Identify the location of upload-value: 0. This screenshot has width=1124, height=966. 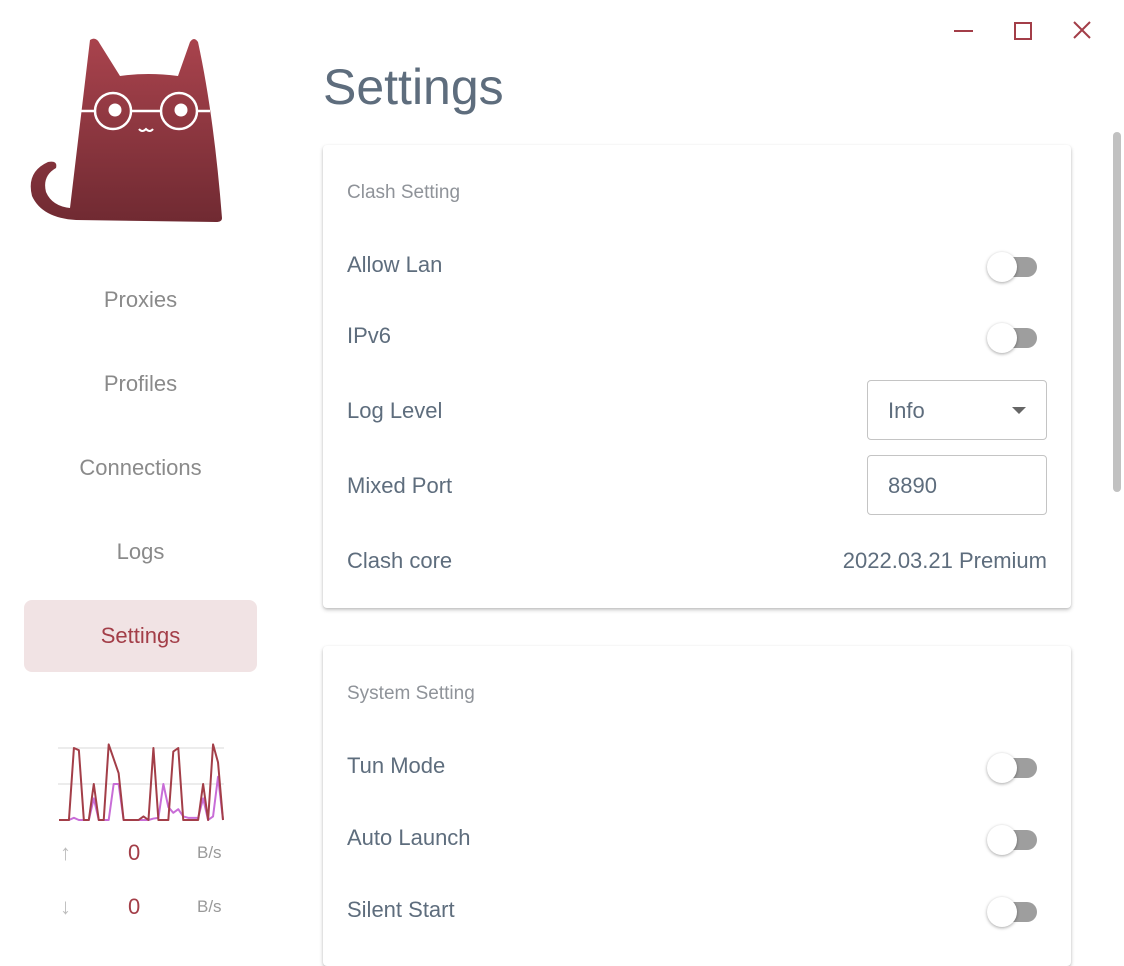
(134, 852).